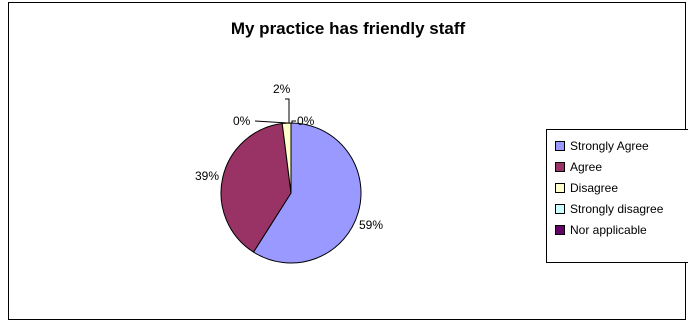 The height and width of the screenshot is (322, 688). I want to click on legend-item: Strongly disagree, so click(621, 208).